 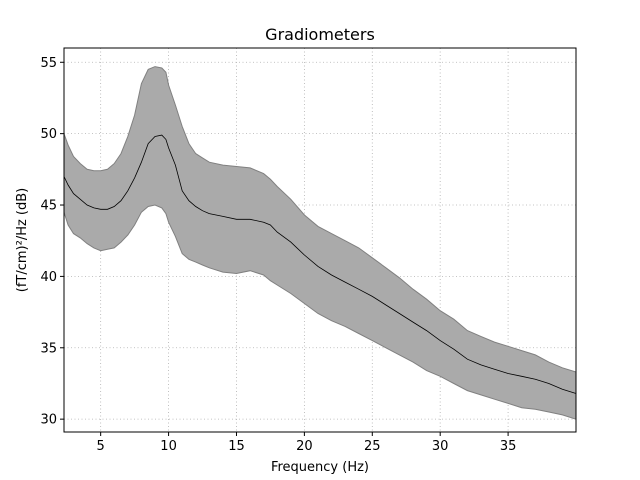 I want to click on y-tick-label: 50, so click(x=48, y=134).